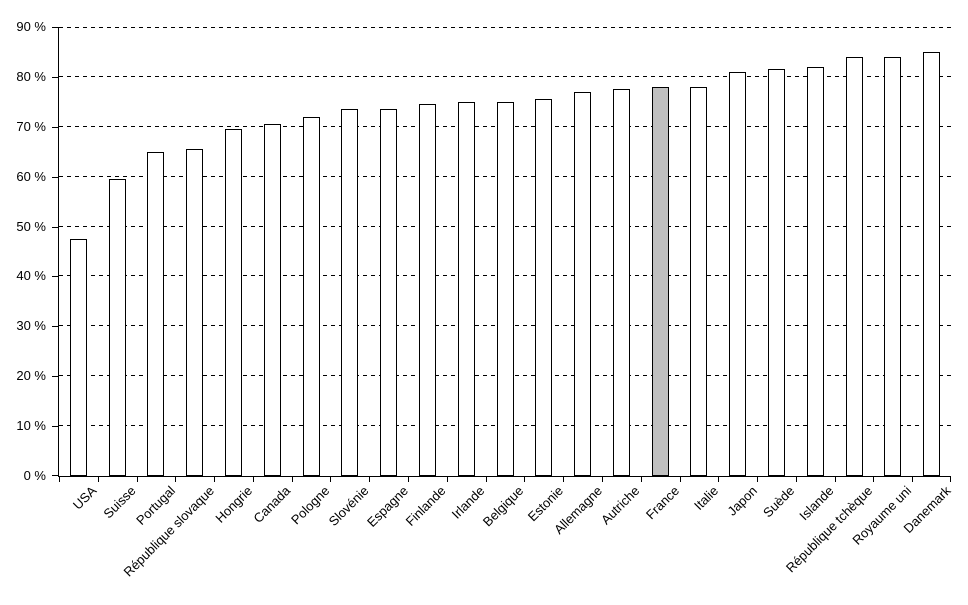  What do you see at coordinates (620, 505) in the screenshot?
I see `x-tick-label: Autriche` at bounding box center [620, 505].